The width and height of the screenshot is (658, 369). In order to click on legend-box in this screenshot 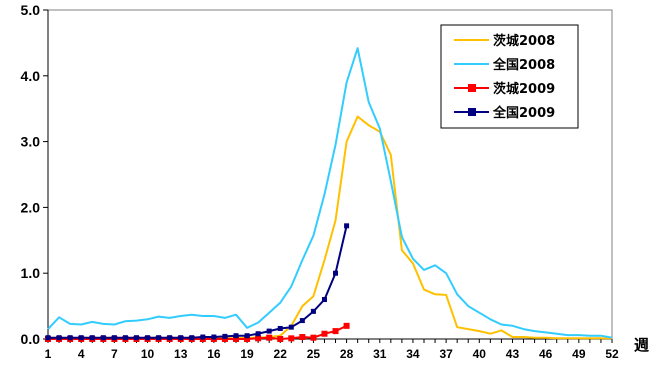, I will do `click(509, 76)`.